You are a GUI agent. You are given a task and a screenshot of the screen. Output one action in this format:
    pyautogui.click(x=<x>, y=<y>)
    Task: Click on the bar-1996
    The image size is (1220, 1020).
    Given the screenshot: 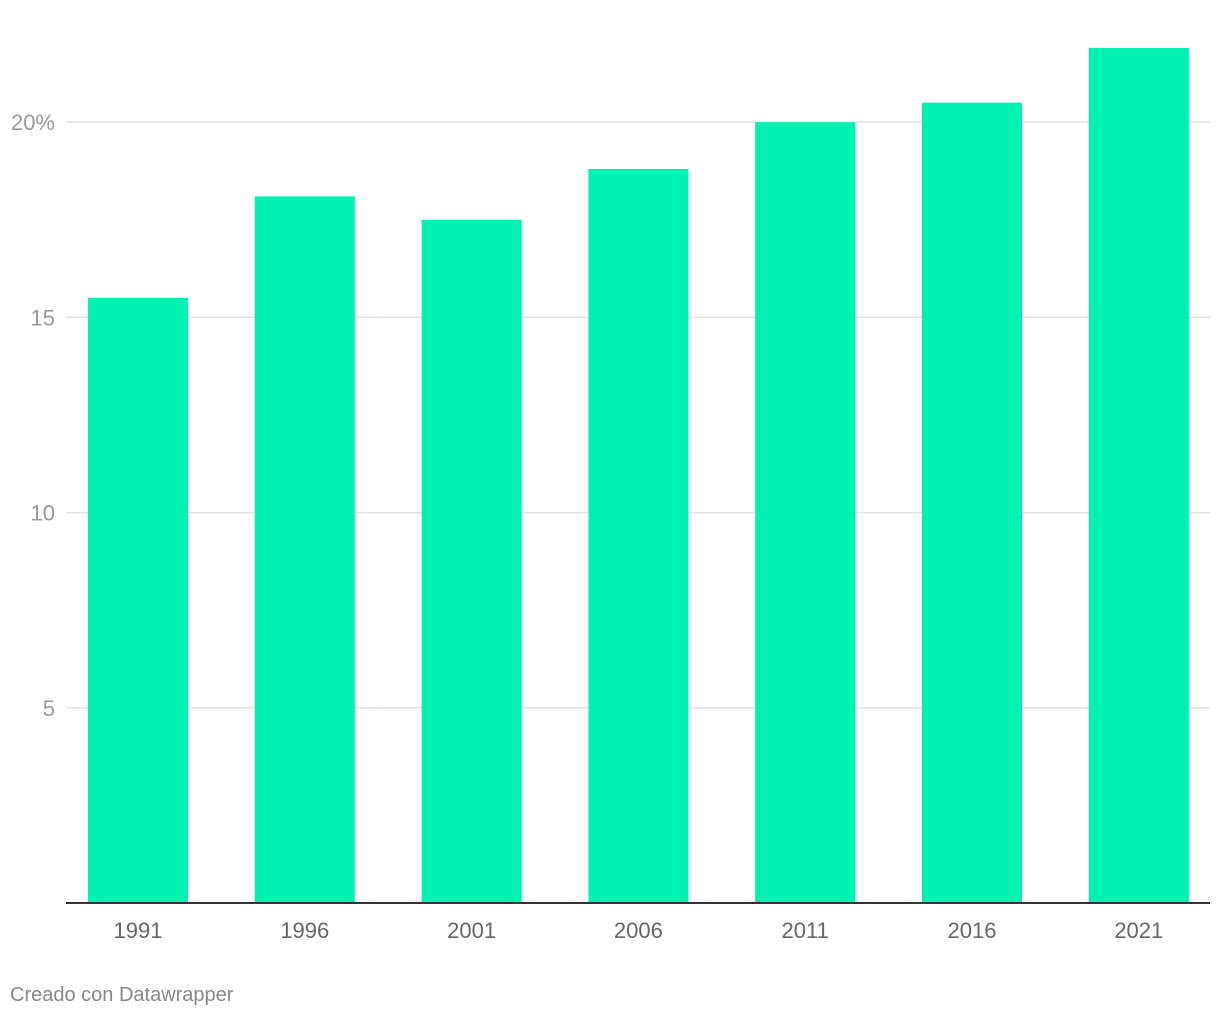 What is the action you would take?
    pyautogui.click(x=304, y=549)
    